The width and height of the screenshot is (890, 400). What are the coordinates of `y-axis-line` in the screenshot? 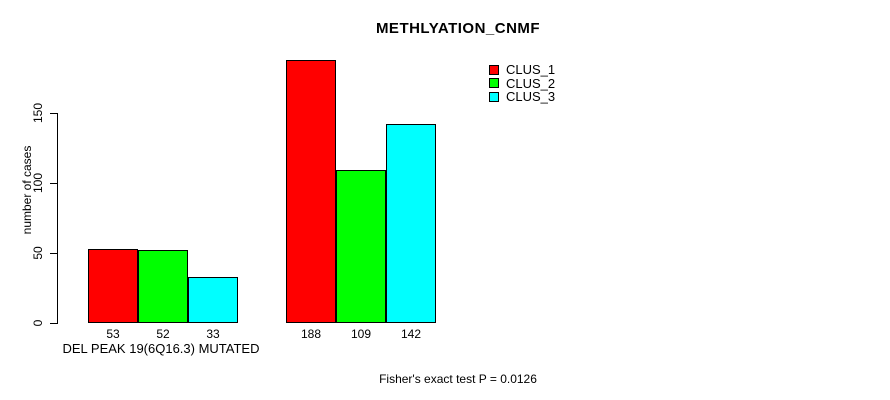 It's located at (57, 218).